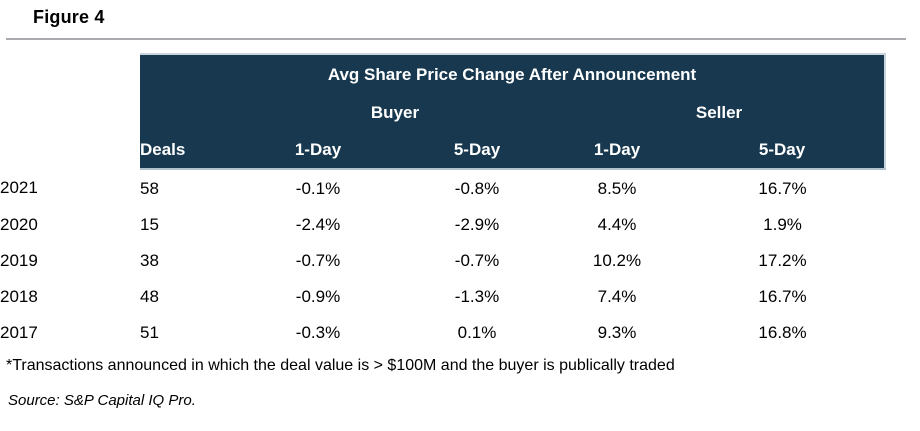 Image resolution: width=920 pixels, height=431 pixels. I want to click on deals-column-header: Deals, so click(188, 150).